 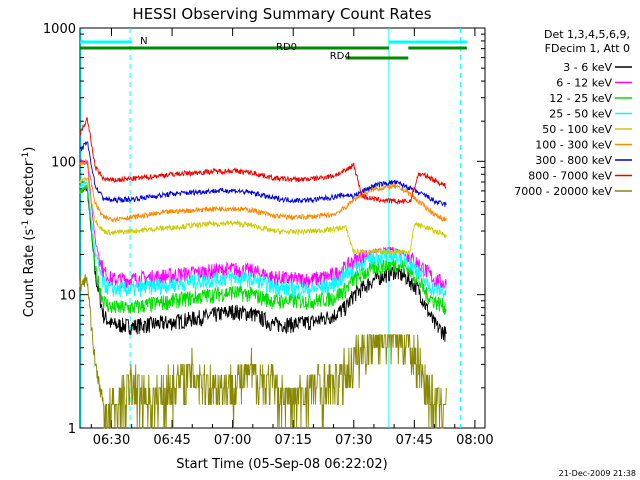 What do you see at coordinates (143, 41) in the screenshot?
I see `state-bar-label-N: N` at bounding box center [143, 41].